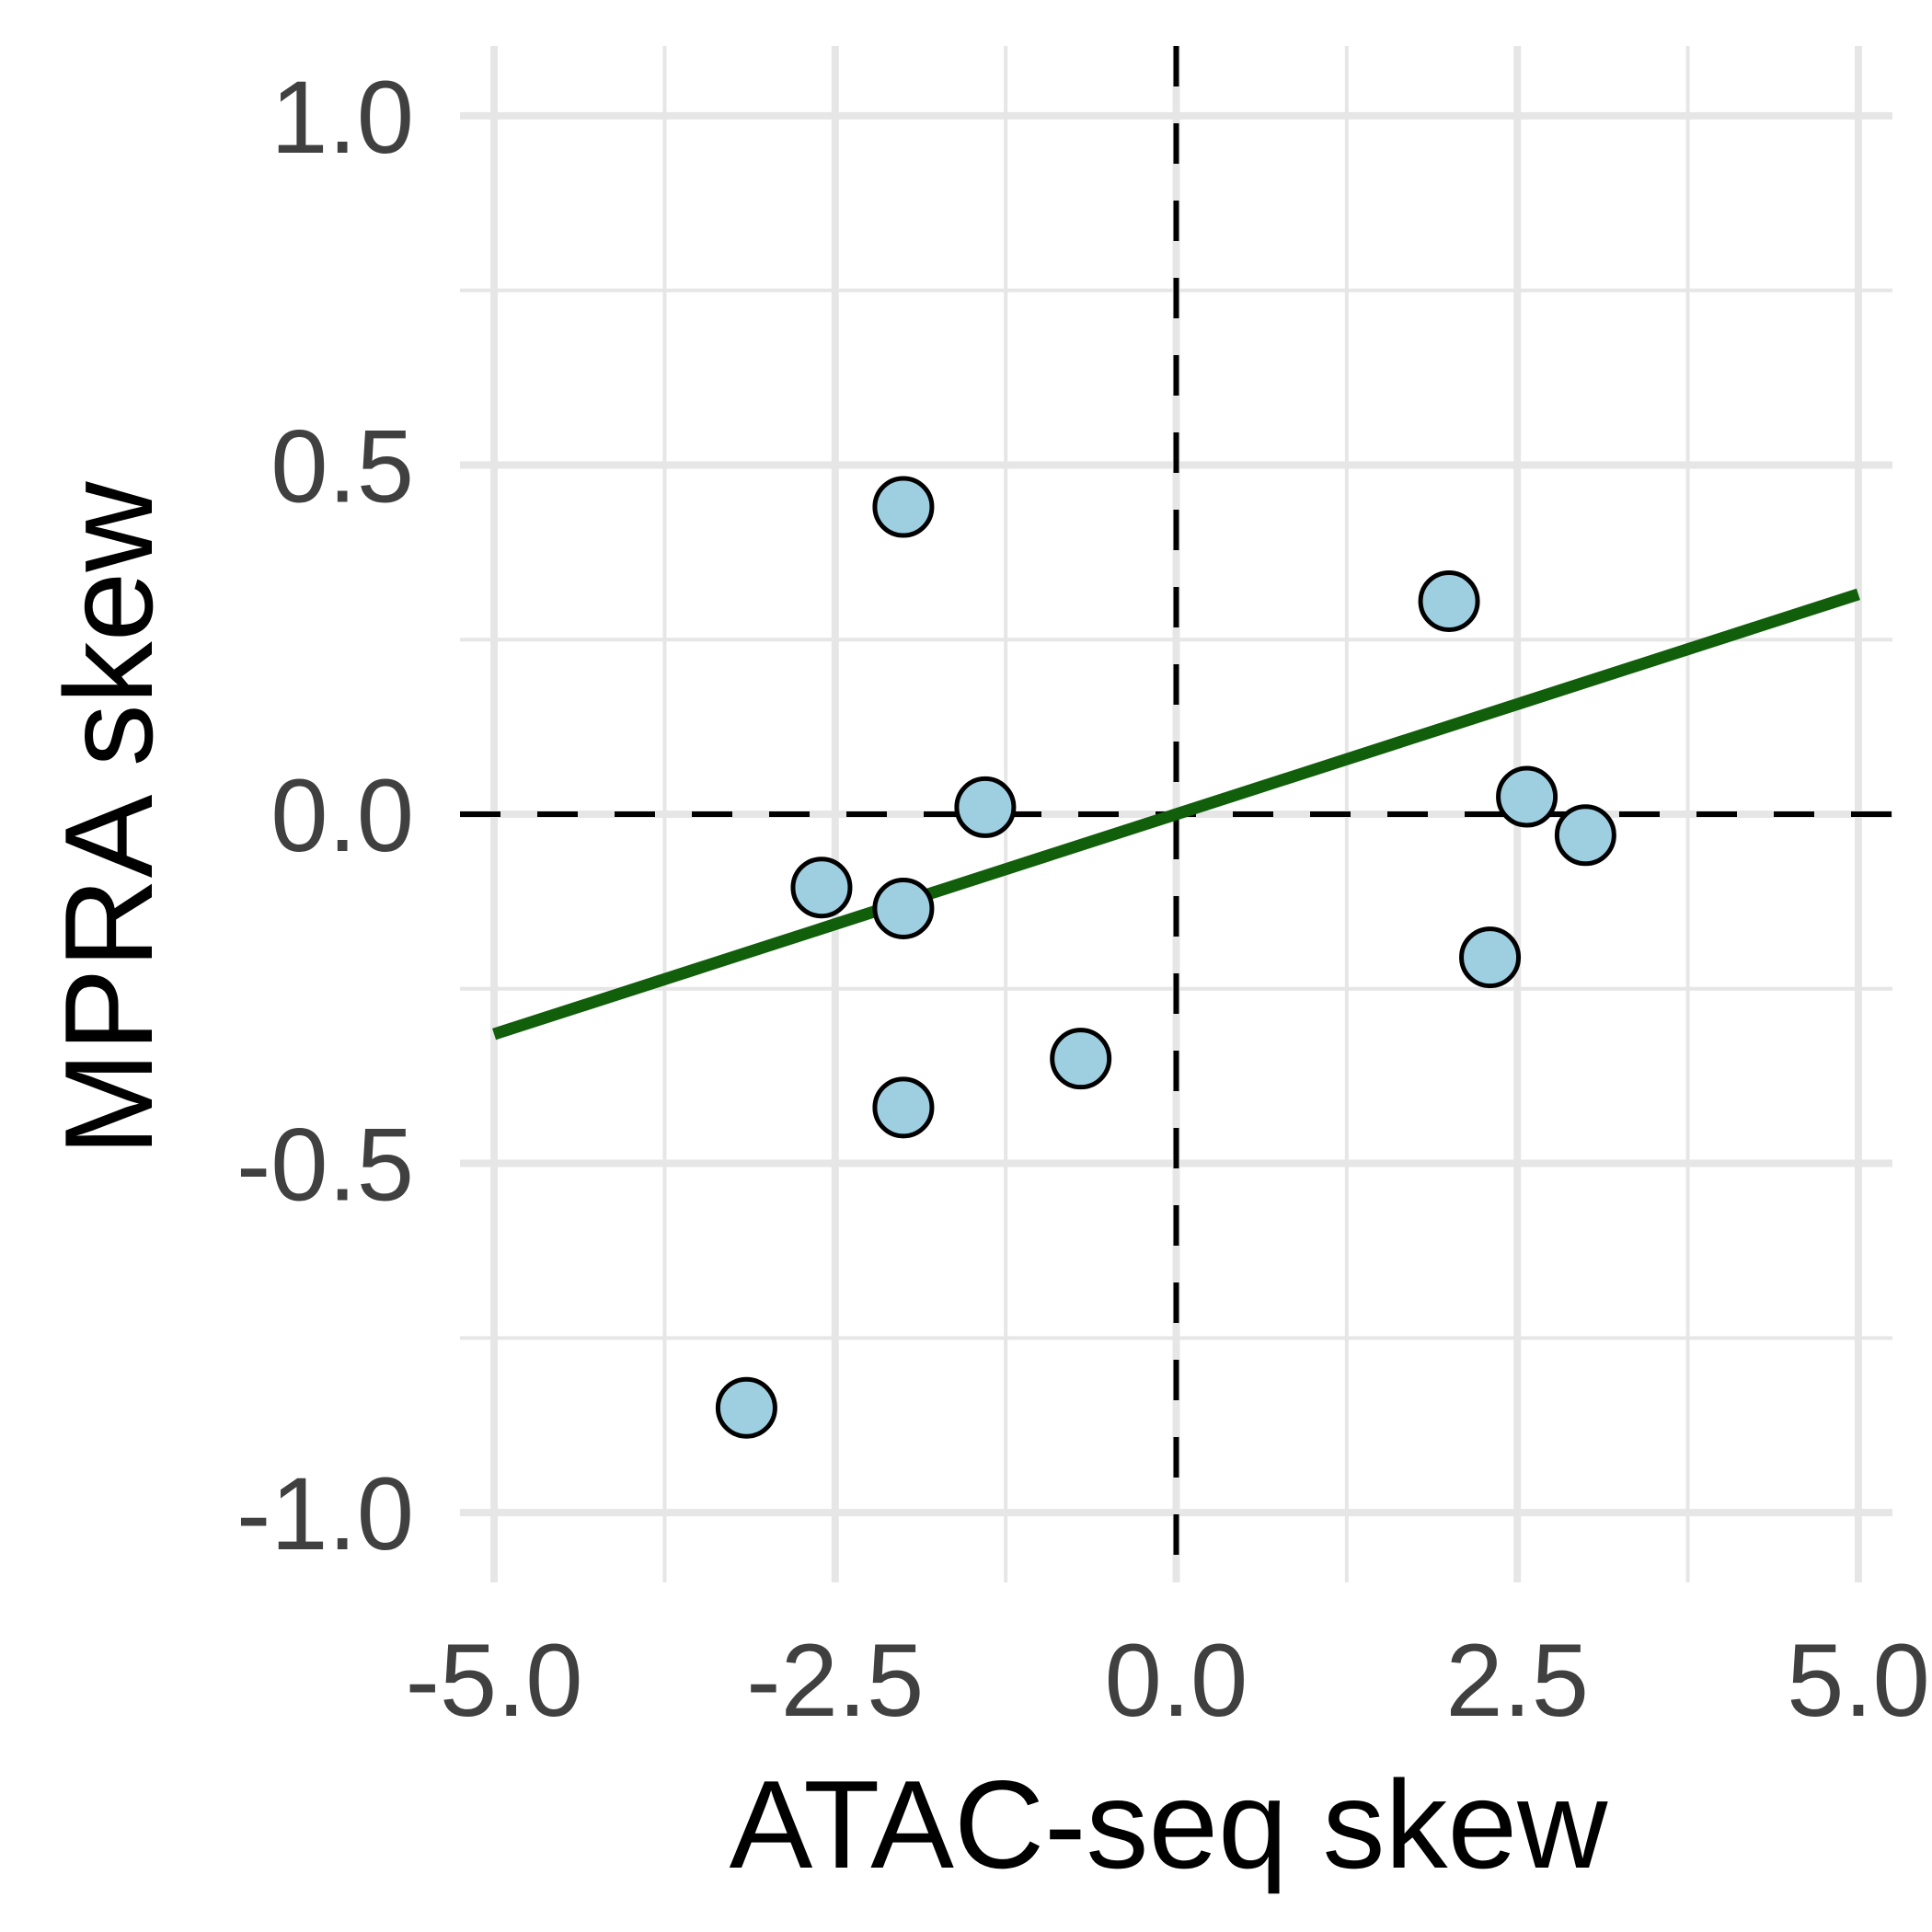 The image size is (1932, 1932). What do you see at coordinates (835, 1680) in the screenshot?
I see `x-tick-label: -2.5` at bounding box center [835, 1680].